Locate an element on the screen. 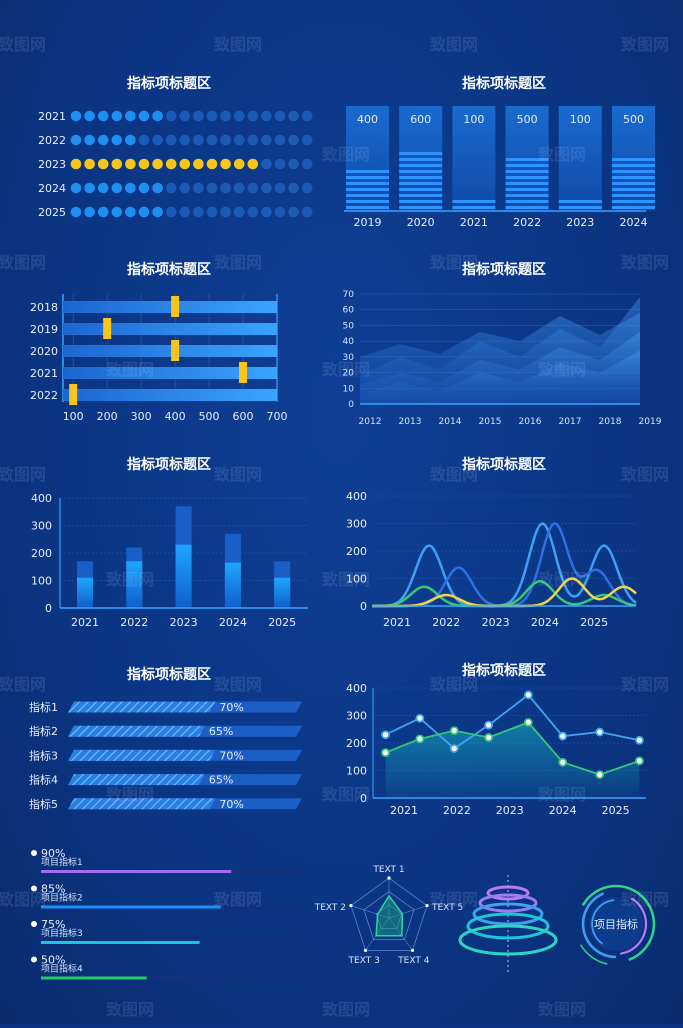 The image size is (683, 1028). x-tick: 2025 is located at coordinates (282, 622).